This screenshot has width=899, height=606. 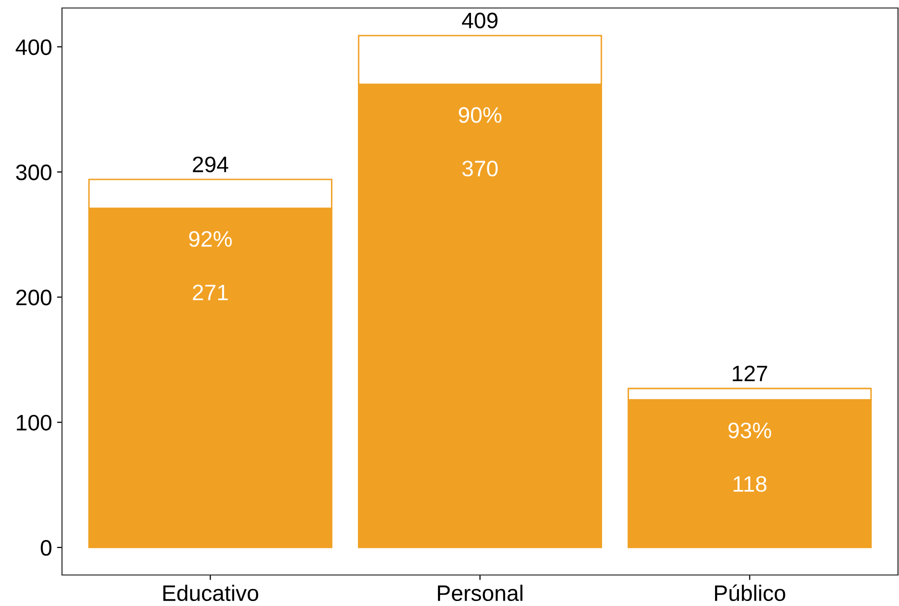 What do you see at coordinates (750, 374) in the screenshot?
I see `total-label: 127` at bounding box center [750, 374].